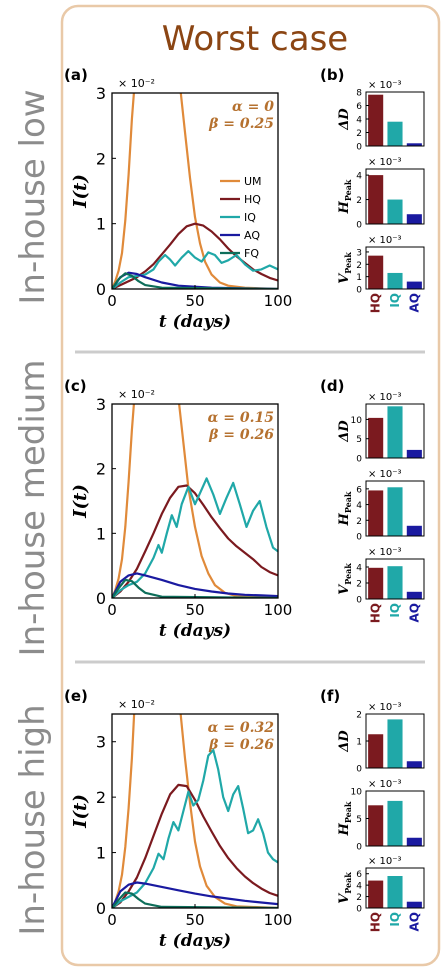 Image resolution: width=443 pixels, height=969 pixels. Describe the element at coordinates (395, 919) in the screenshot. I see `category-label-iq: IQ` at that location.